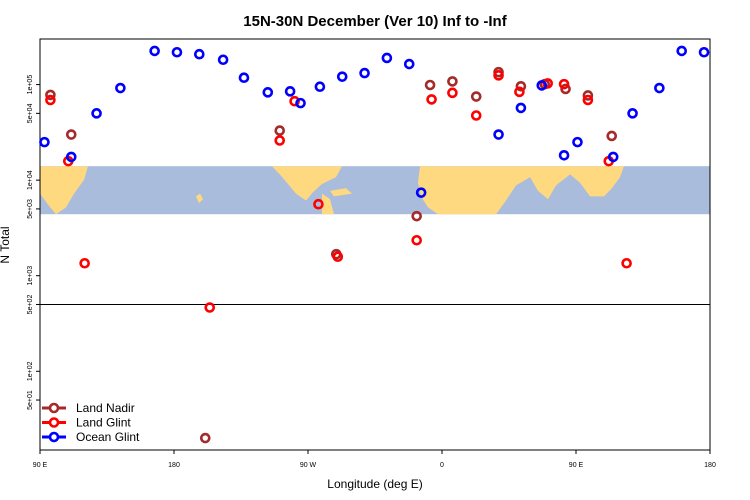 This screenshot has height=500, width=750. I want to click on y-tick-label: 5e+03, so click(30, 209).